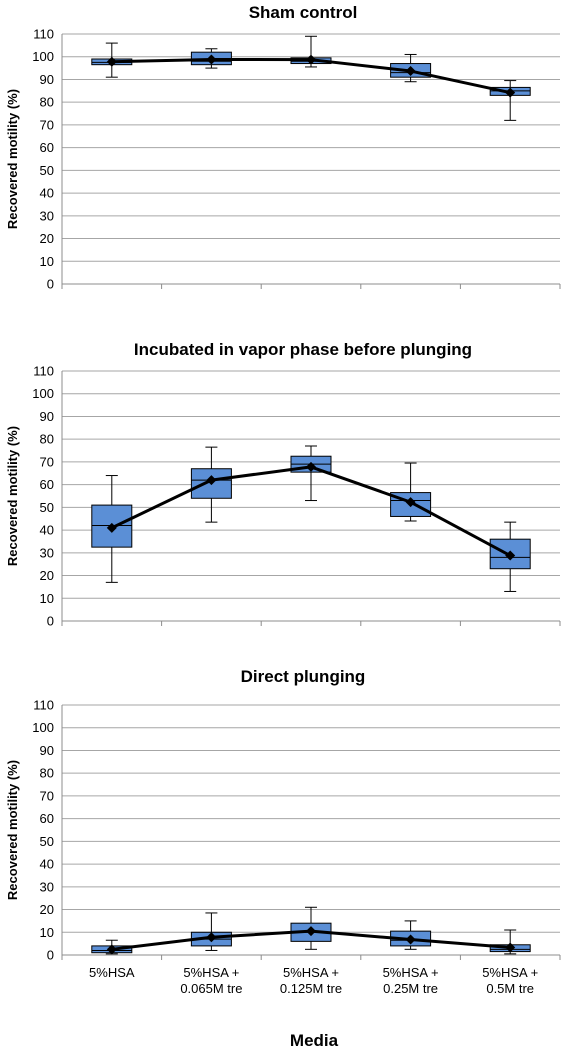 This screenshot has height=1050, width=565. I want to click on x-tick-label-line: 0.25M tre, so click(410, 988).